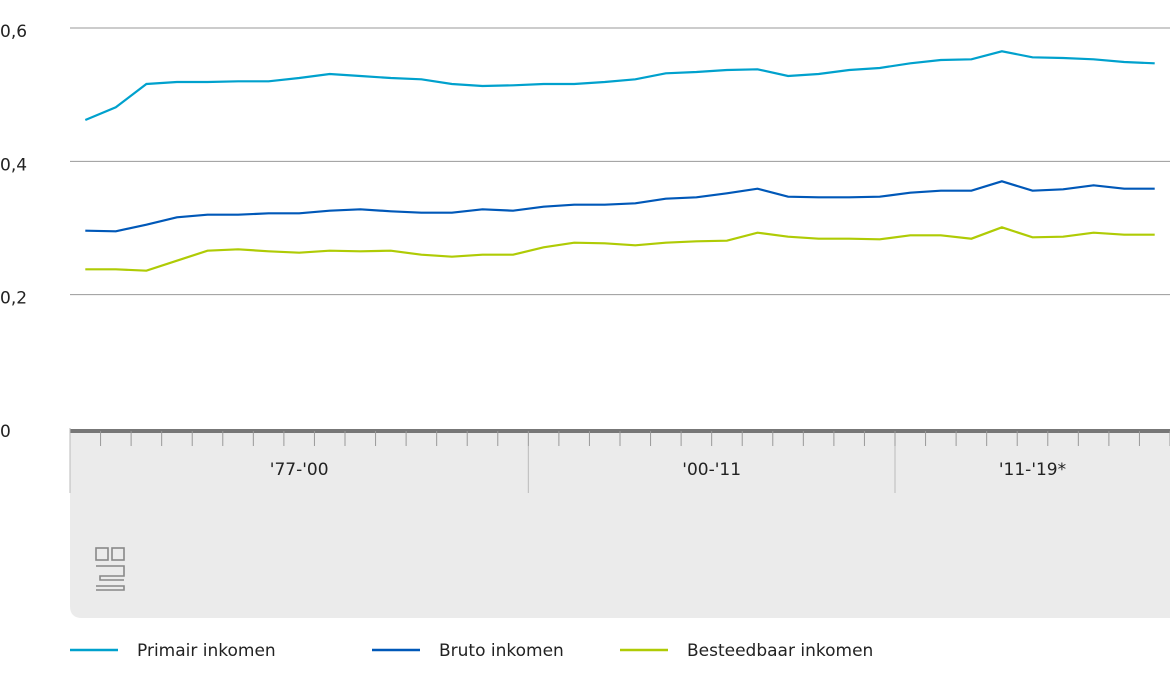  I want to click on x-group-label: '00-'11, so click(711, 470).